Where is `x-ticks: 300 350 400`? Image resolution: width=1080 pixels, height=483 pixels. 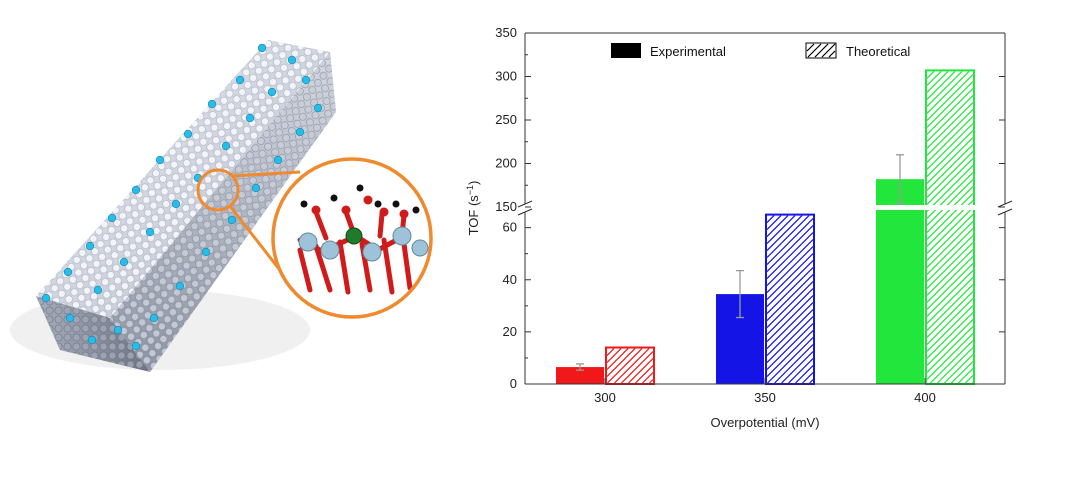
x-ticks: 300 350 400 is located at coordinates (765, 391).